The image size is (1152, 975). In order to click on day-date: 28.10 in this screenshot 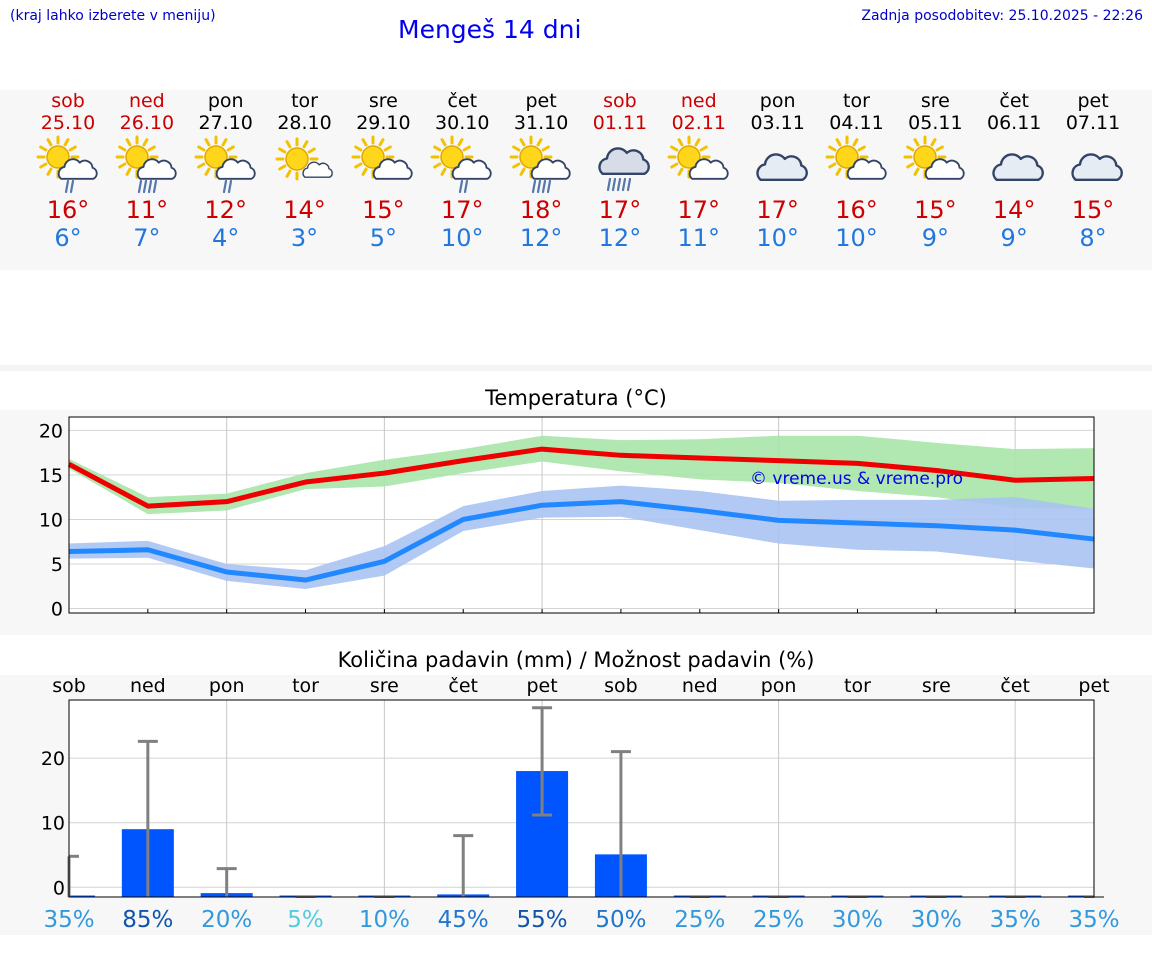, I will do `click(304, 123)`.